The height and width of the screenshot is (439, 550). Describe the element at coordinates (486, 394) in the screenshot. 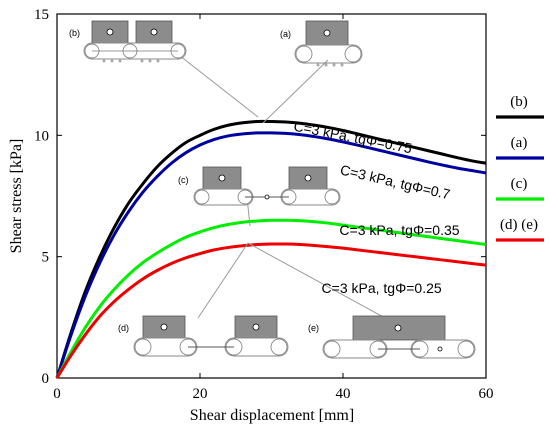

I see `x-tick-label: 60` at that location.